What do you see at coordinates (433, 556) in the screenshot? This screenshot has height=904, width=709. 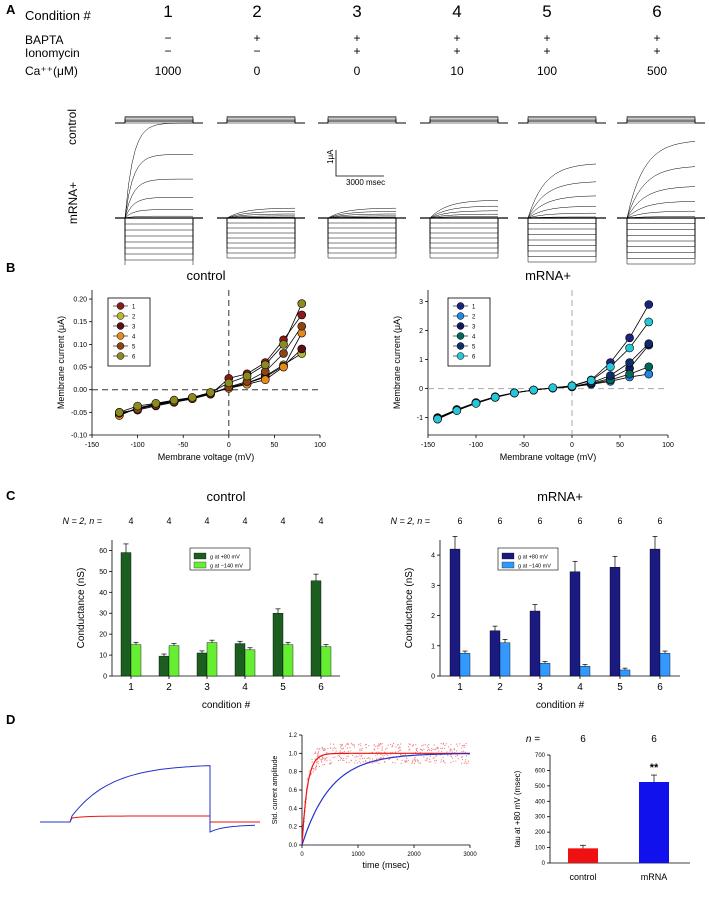 I see `y-tick-label: 4` at bounding box center [433, 556].